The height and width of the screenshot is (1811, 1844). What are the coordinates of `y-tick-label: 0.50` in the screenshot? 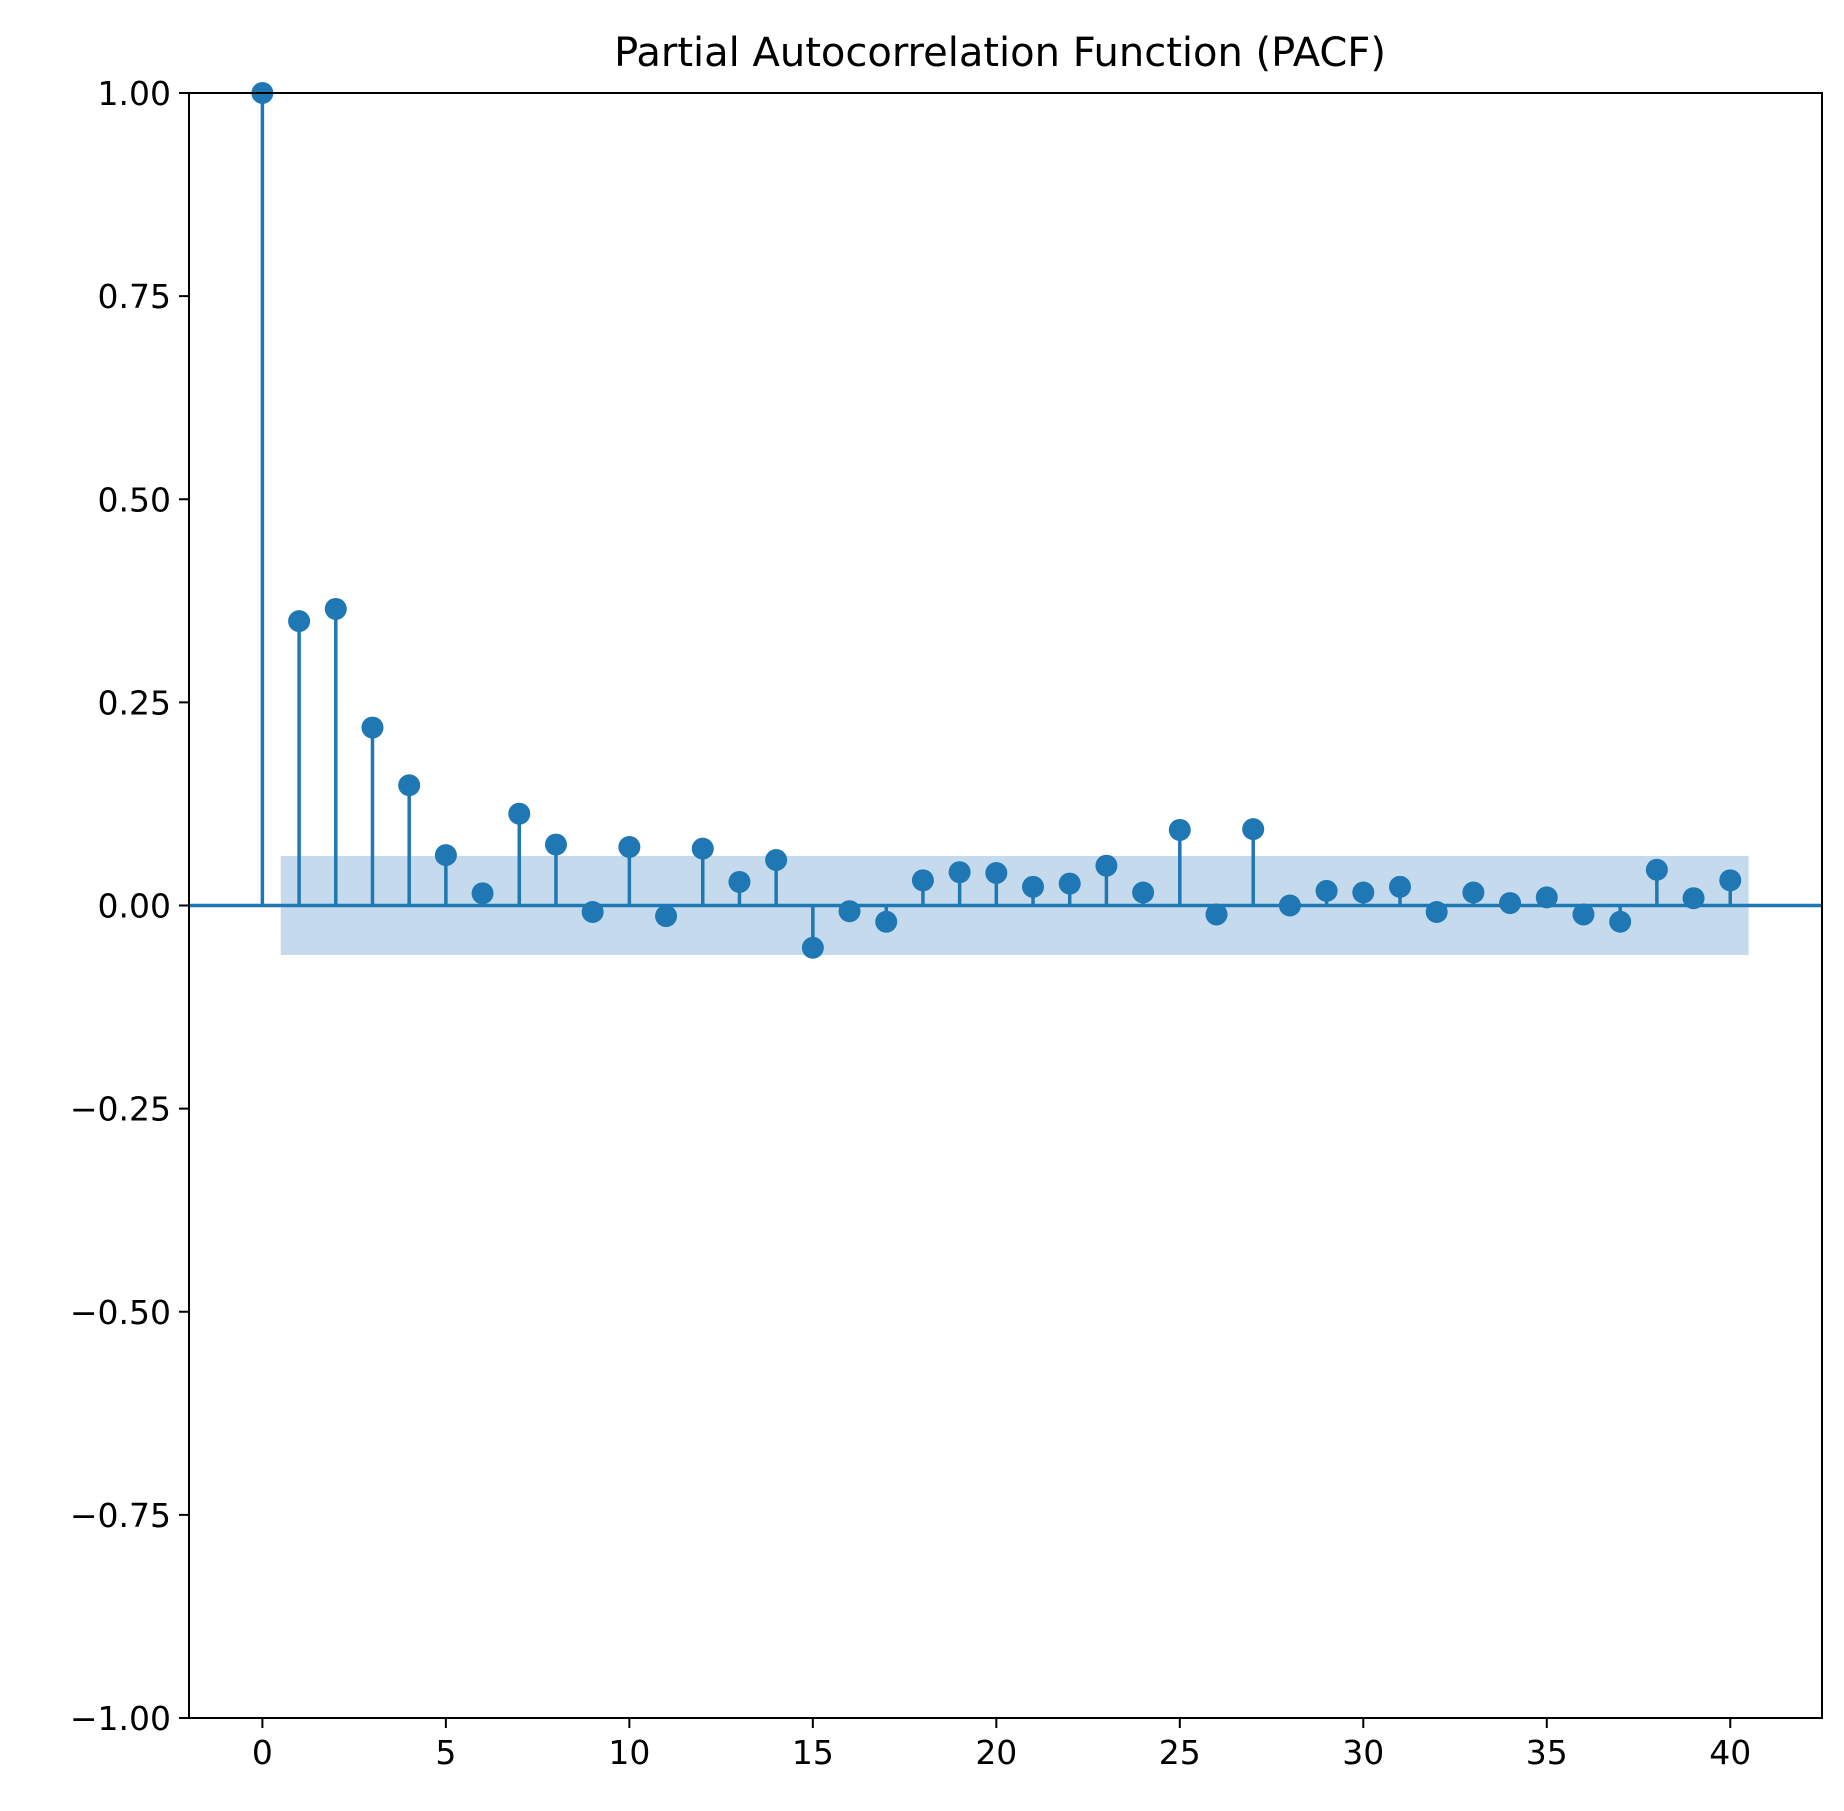 It's located at (134, 499).